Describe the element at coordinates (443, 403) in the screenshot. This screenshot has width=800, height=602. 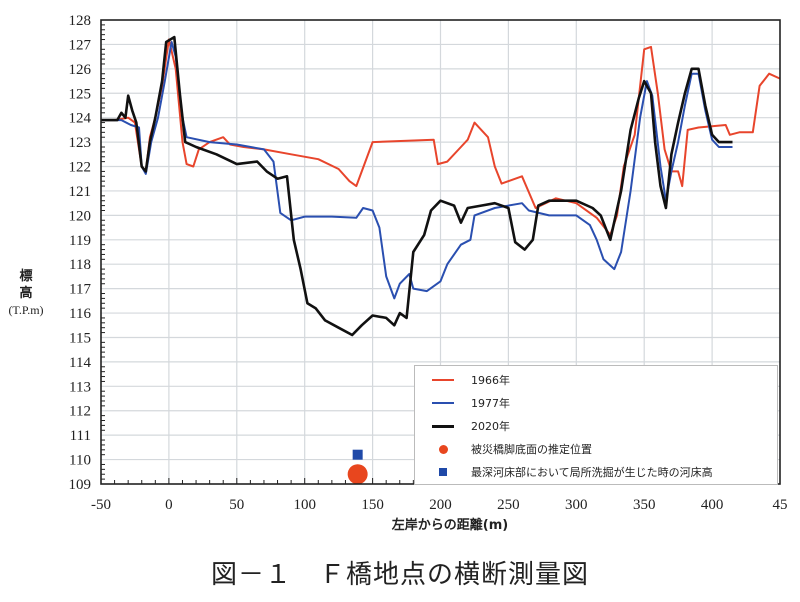
I see `blue-line-icon` at that location.